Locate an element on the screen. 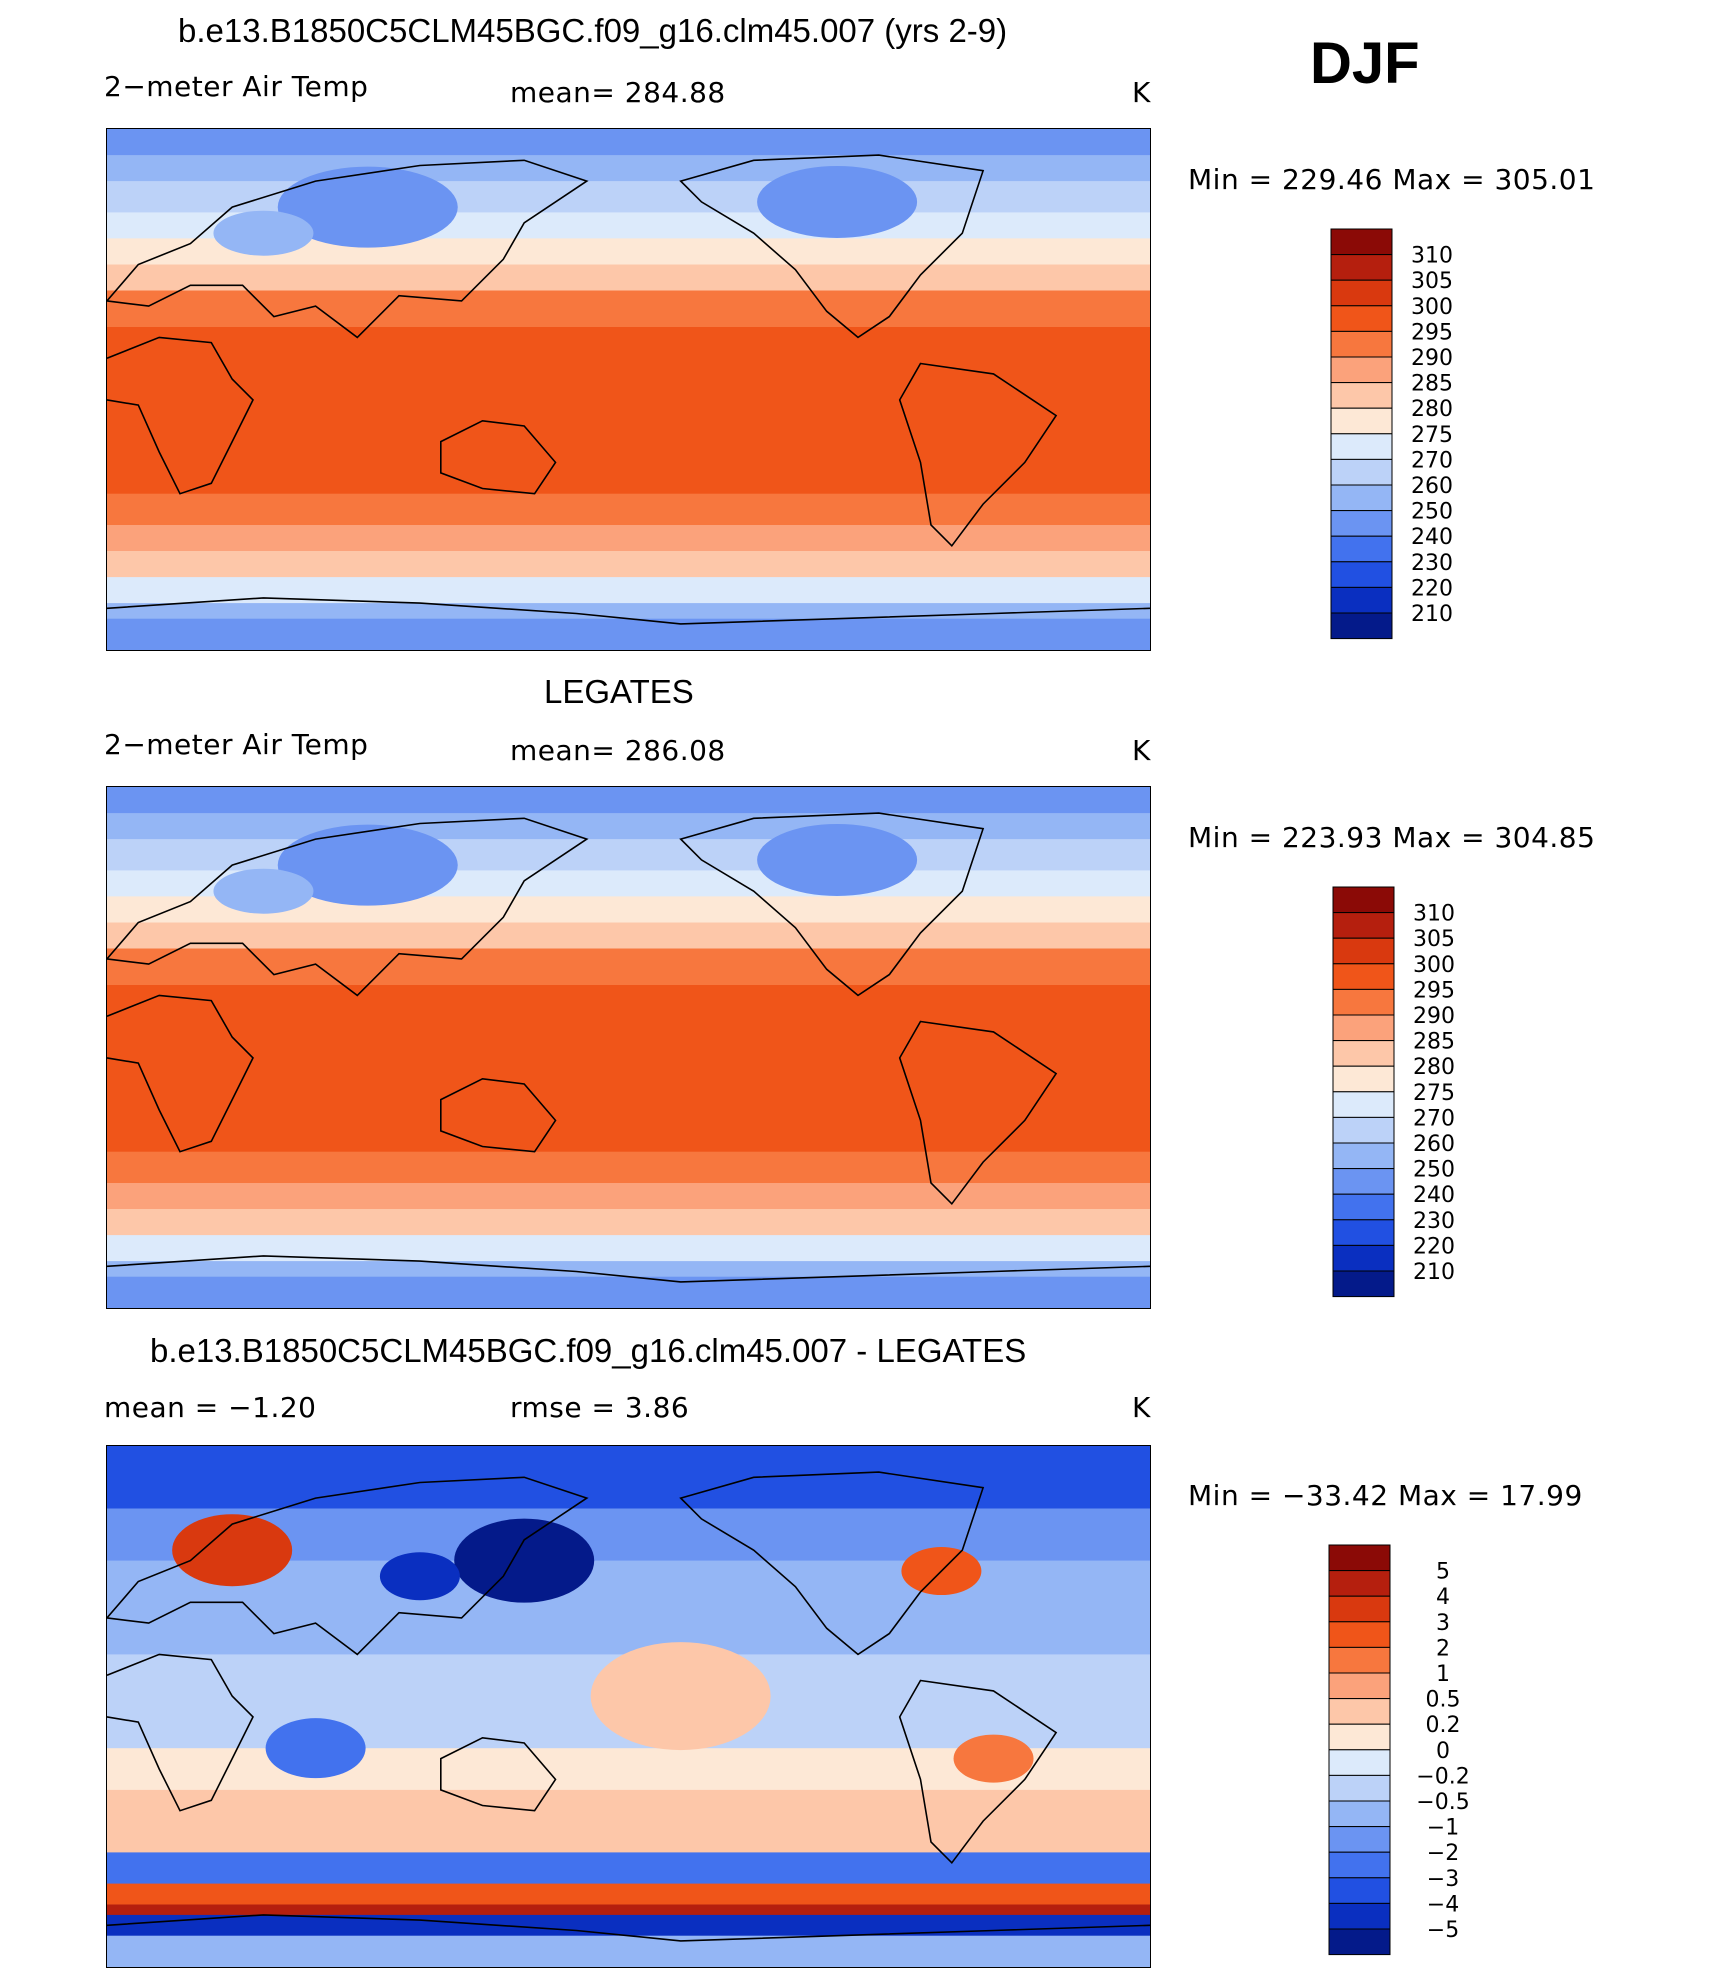 The width and height of the screenshot is (1710, 1969). panel-1-variable-label: 2−meter Air Temp is located at coordinates (236, 86).